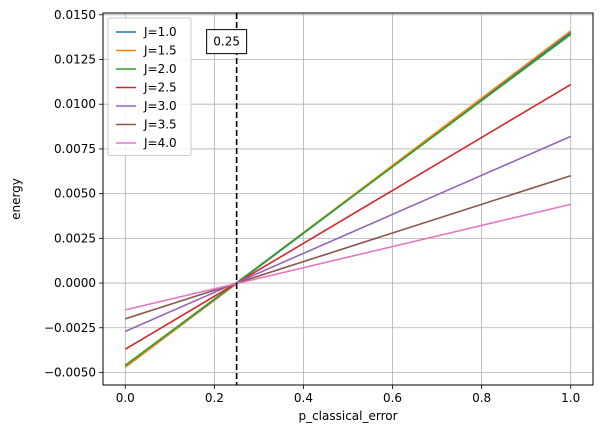 This screenshot has height=436, width=605. What do you see at coordinates (392, 398) in the screenshot?
I see `x-tick-label-3: 0.6` at bounding box center [392, 398].